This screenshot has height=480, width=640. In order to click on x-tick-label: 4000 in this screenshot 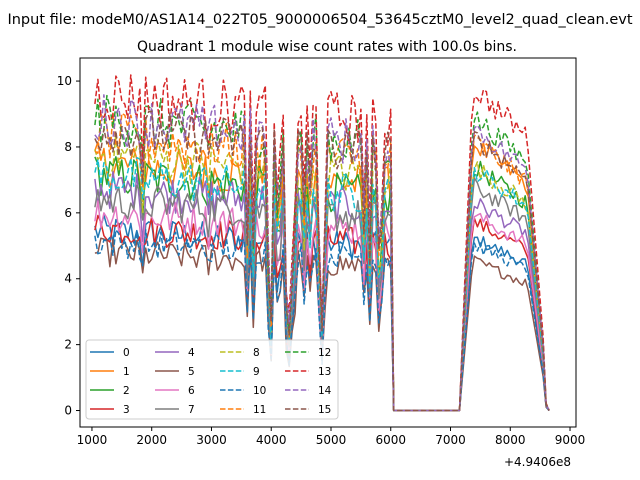, I will do `click(271, 440)`.